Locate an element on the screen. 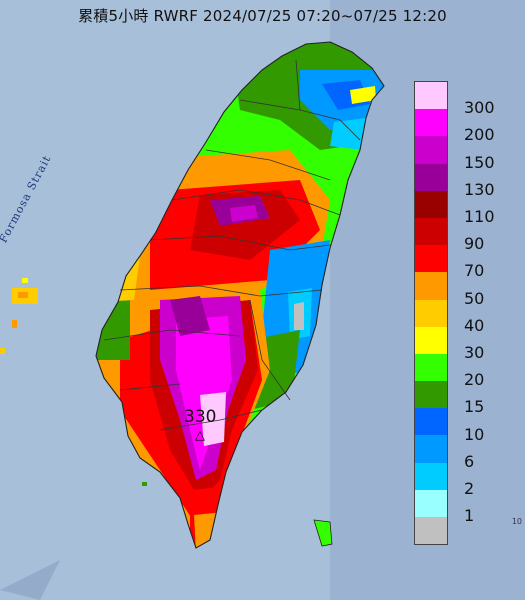 The height and width of the screenshot is (600, 525). legend-label: 30 is located at coordinates (474, 352).